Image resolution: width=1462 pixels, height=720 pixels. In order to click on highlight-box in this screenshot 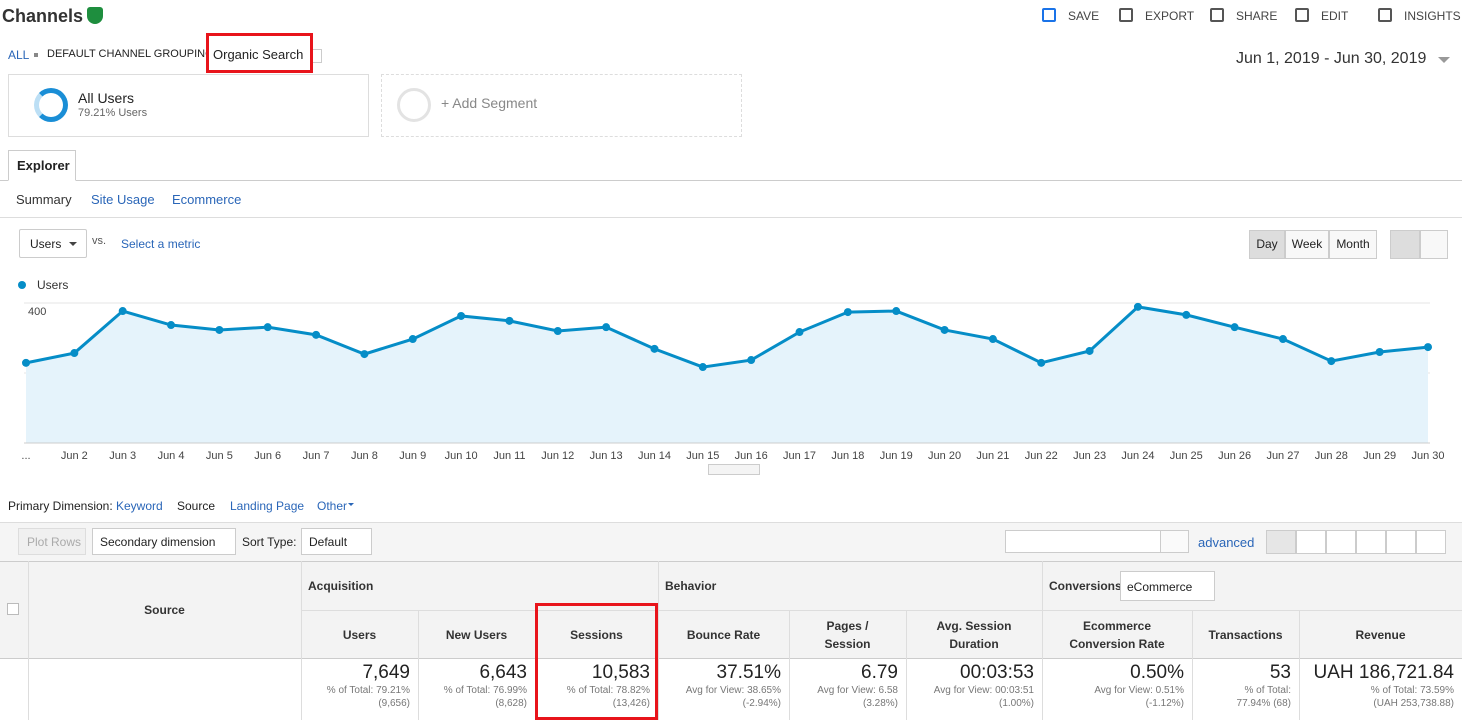, I will do `click(259, 53)`.